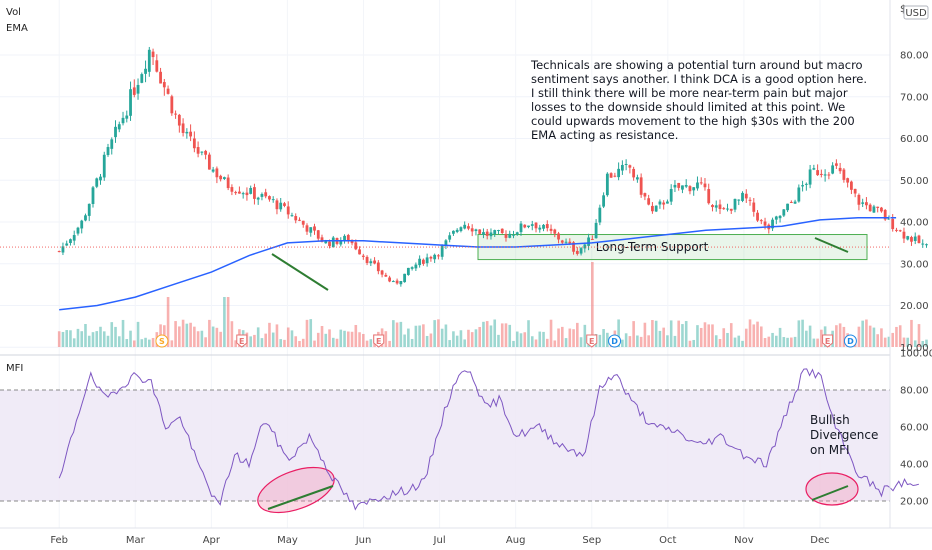 This screenshot has width=932, height=550. Describe the element at coordinates (212, 540) in the screenshot. I see `time-tick-label: Apr` at that location.